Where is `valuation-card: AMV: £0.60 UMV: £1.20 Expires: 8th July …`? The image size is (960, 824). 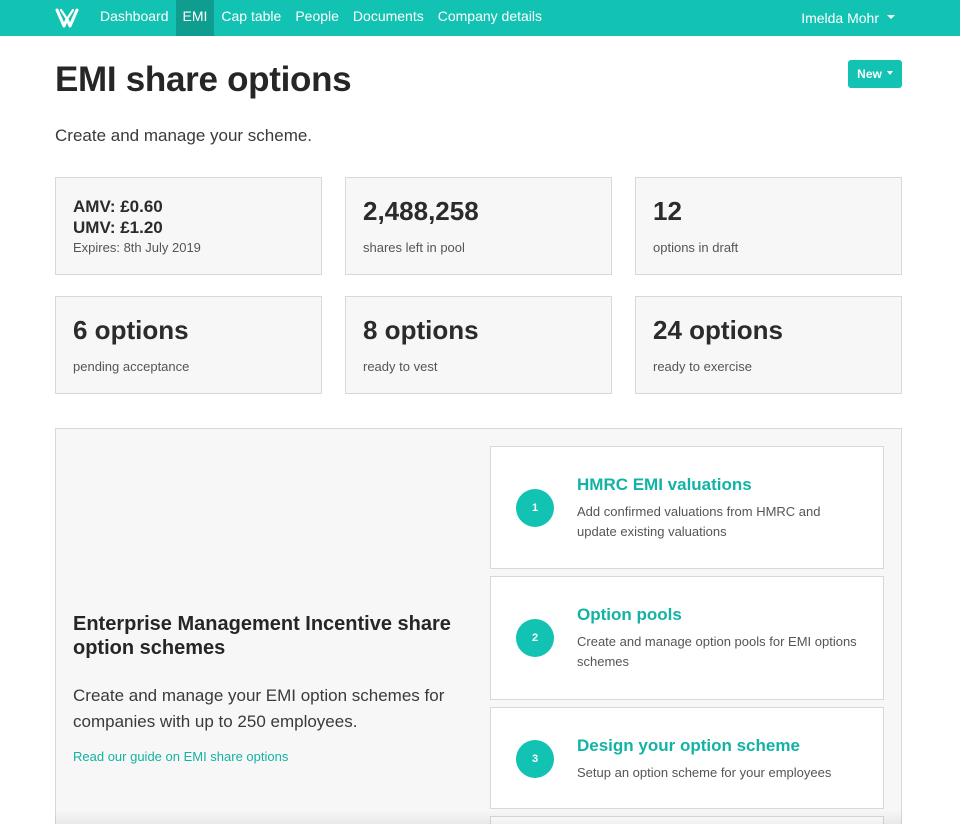 valuation-card: AMV: £0.60 UMV: £1.20 Expires: 8th July … is located at coordinates (188, 226).